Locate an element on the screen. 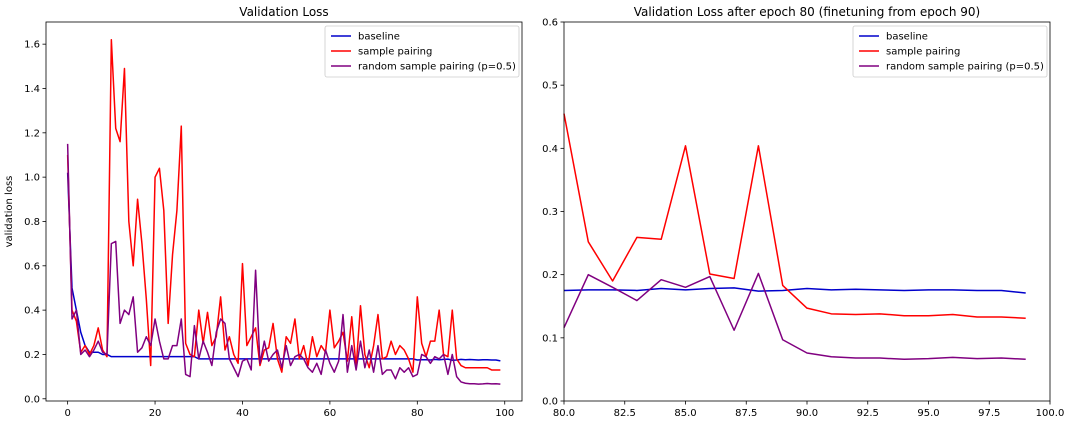 The image size is (1072, 428). right-y-tick-label: 0.2 is located at coordinates (550, 275).